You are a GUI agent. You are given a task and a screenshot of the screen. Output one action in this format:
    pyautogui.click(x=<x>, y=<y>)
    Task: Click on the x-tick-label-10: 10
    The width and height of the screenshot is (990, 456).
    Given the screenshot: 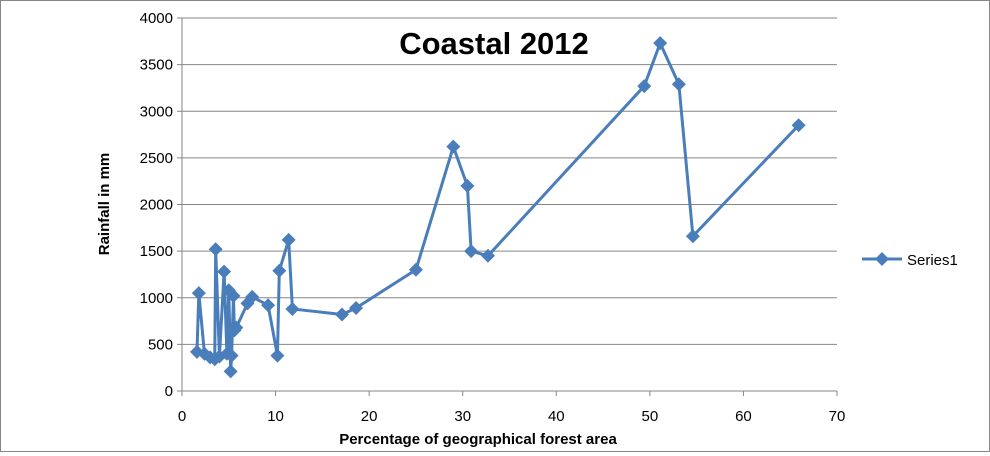 What is the action you would take?
    pyautogui.click(x=275, y=416)
    